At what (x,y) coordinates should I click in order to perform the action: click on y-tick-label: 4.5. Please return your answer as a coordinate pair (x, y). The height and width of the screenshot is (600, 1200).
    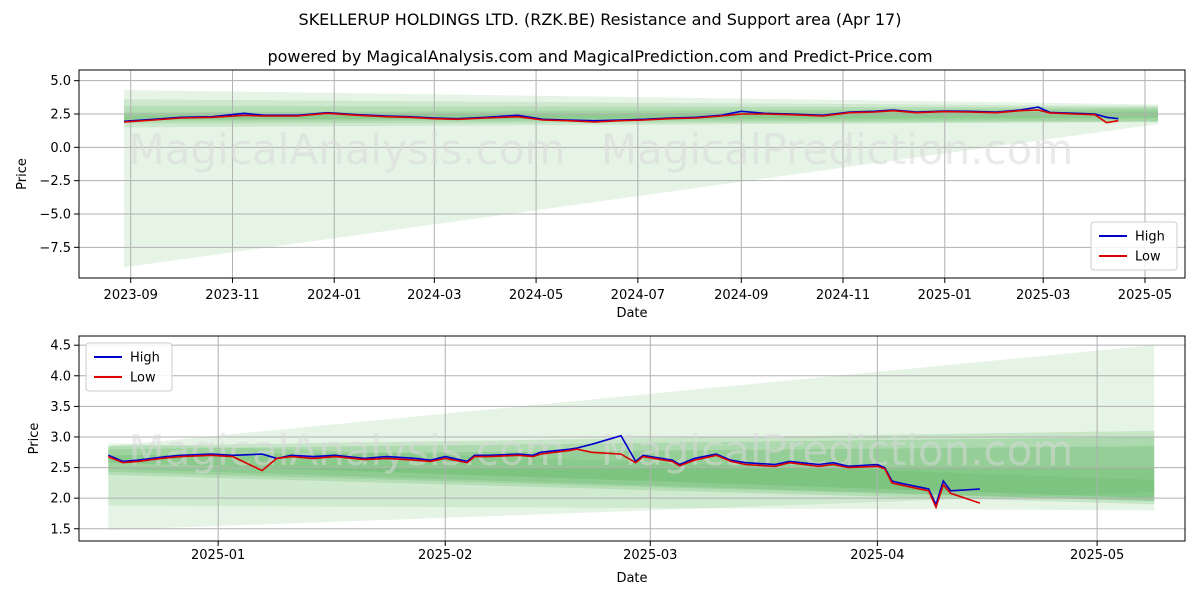
    Looking at the image, I should click on (60, 346).